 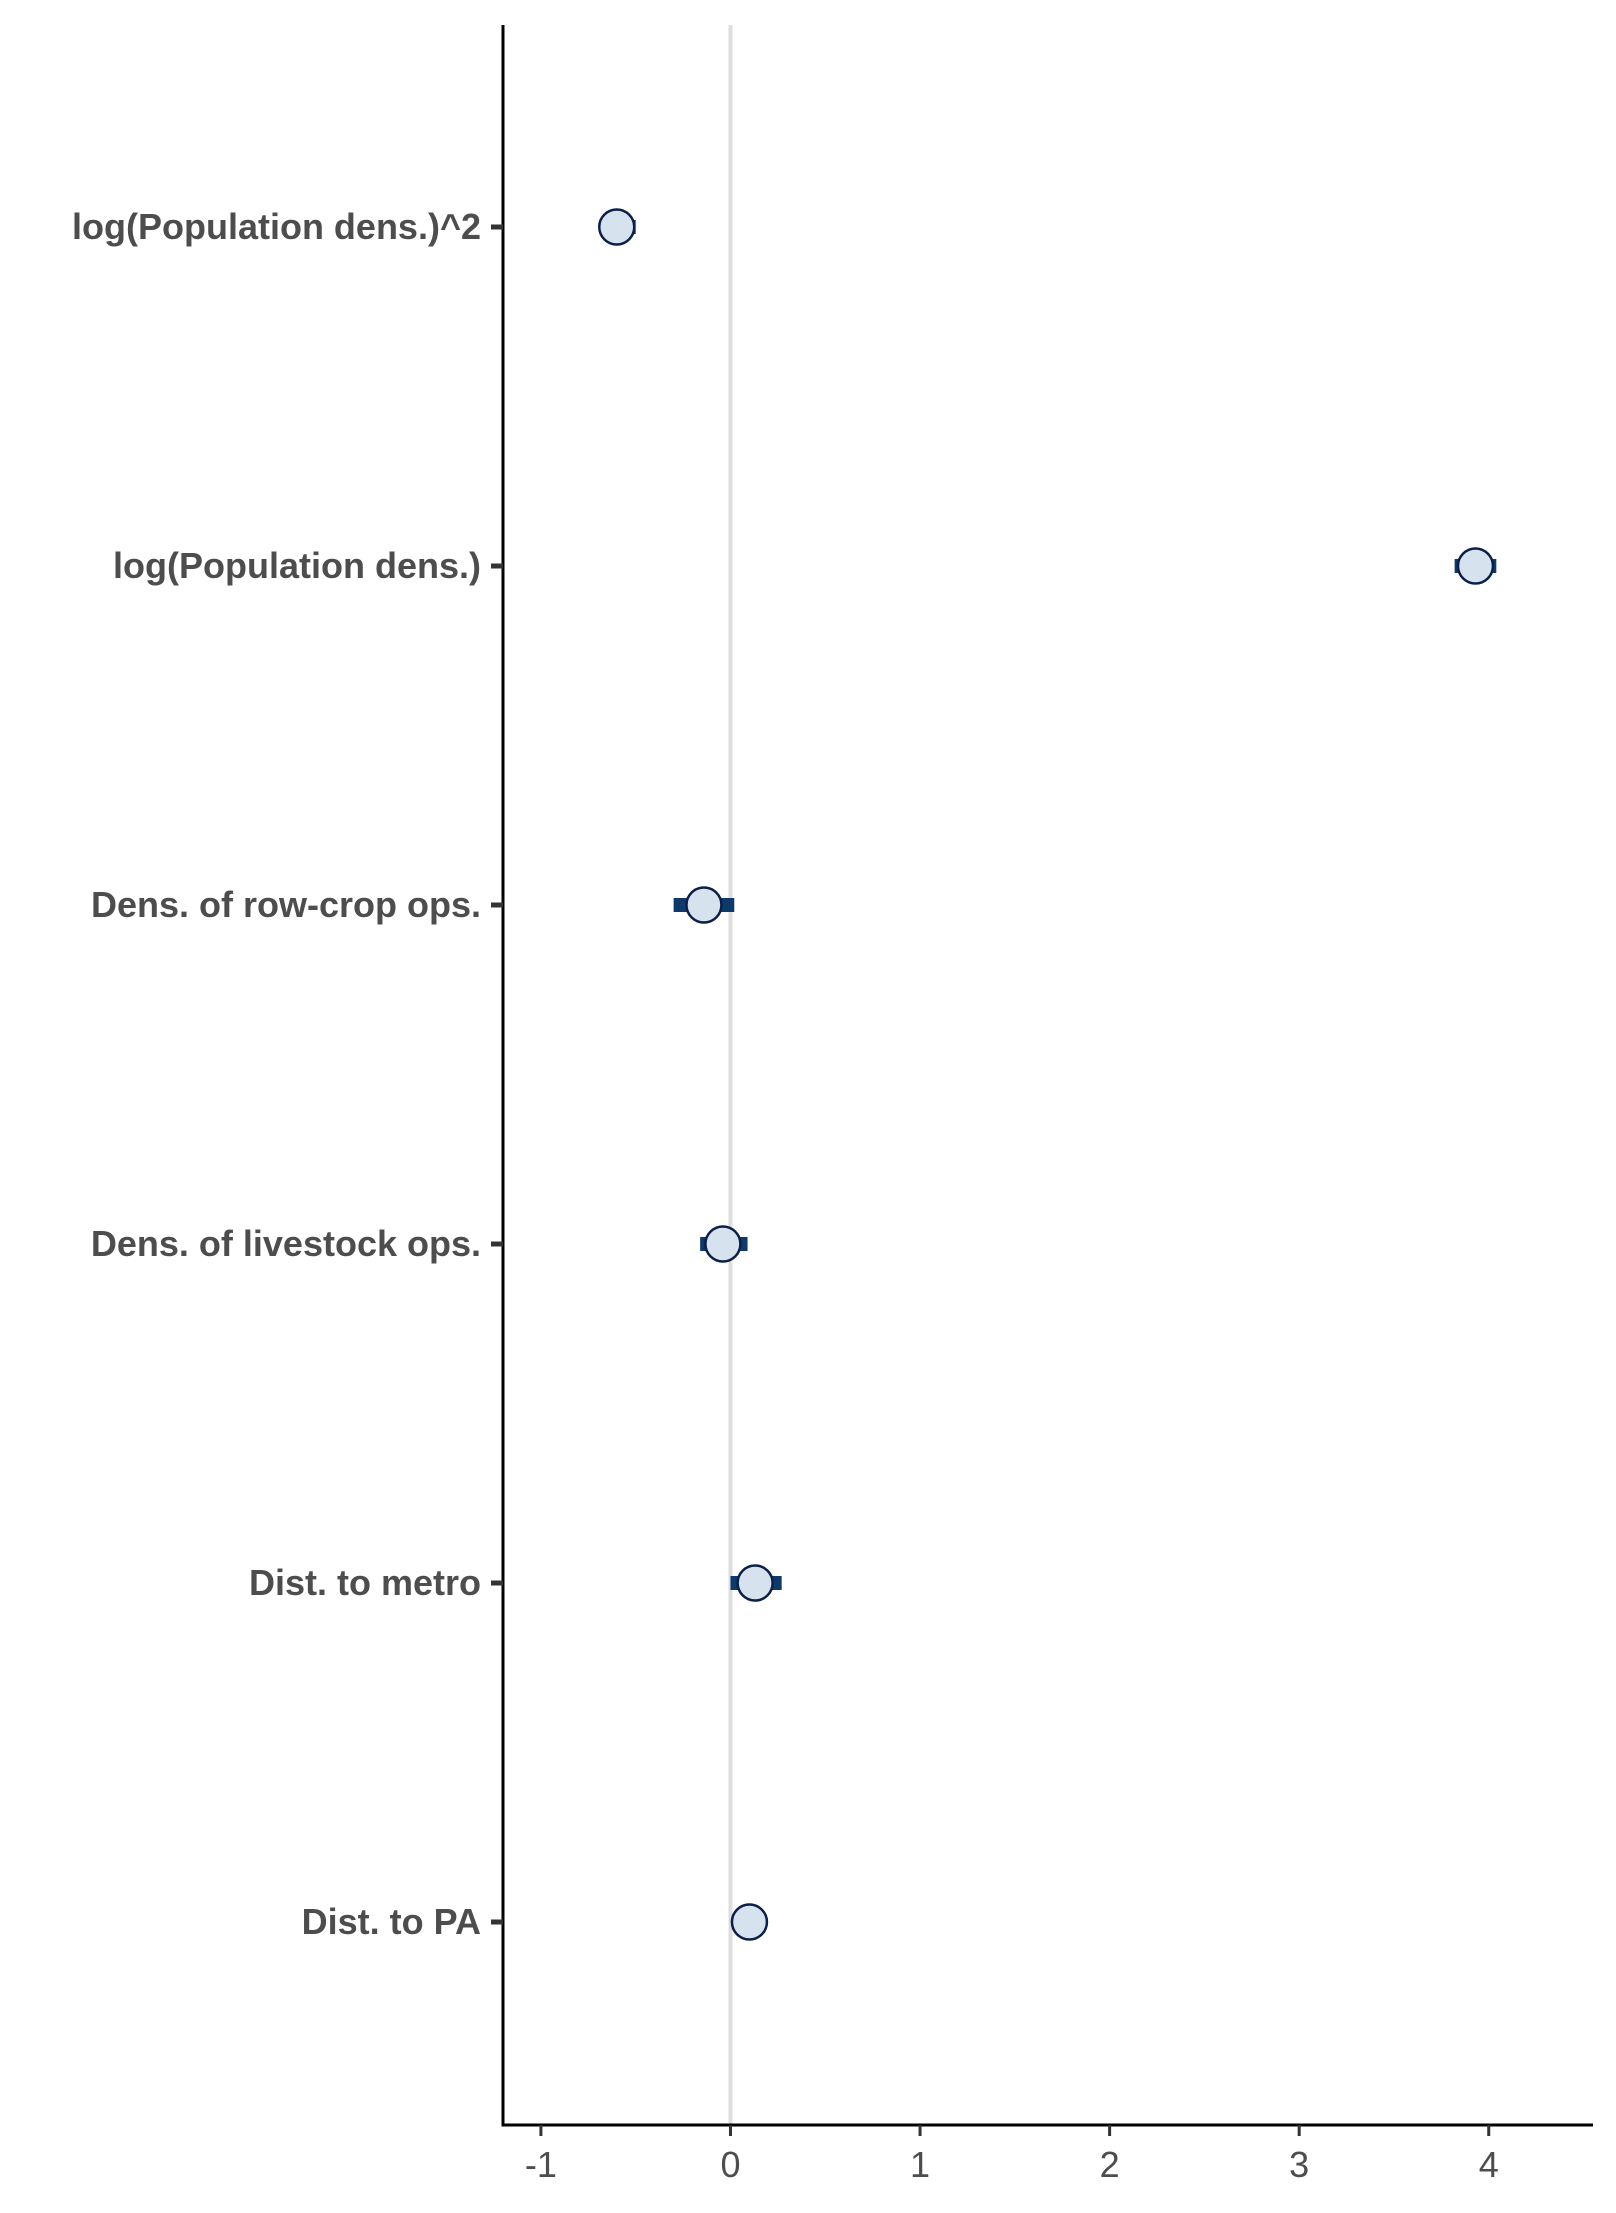 I want to click on y-tick-label: log(Population dens.)^2, so click(x=276, y=226).